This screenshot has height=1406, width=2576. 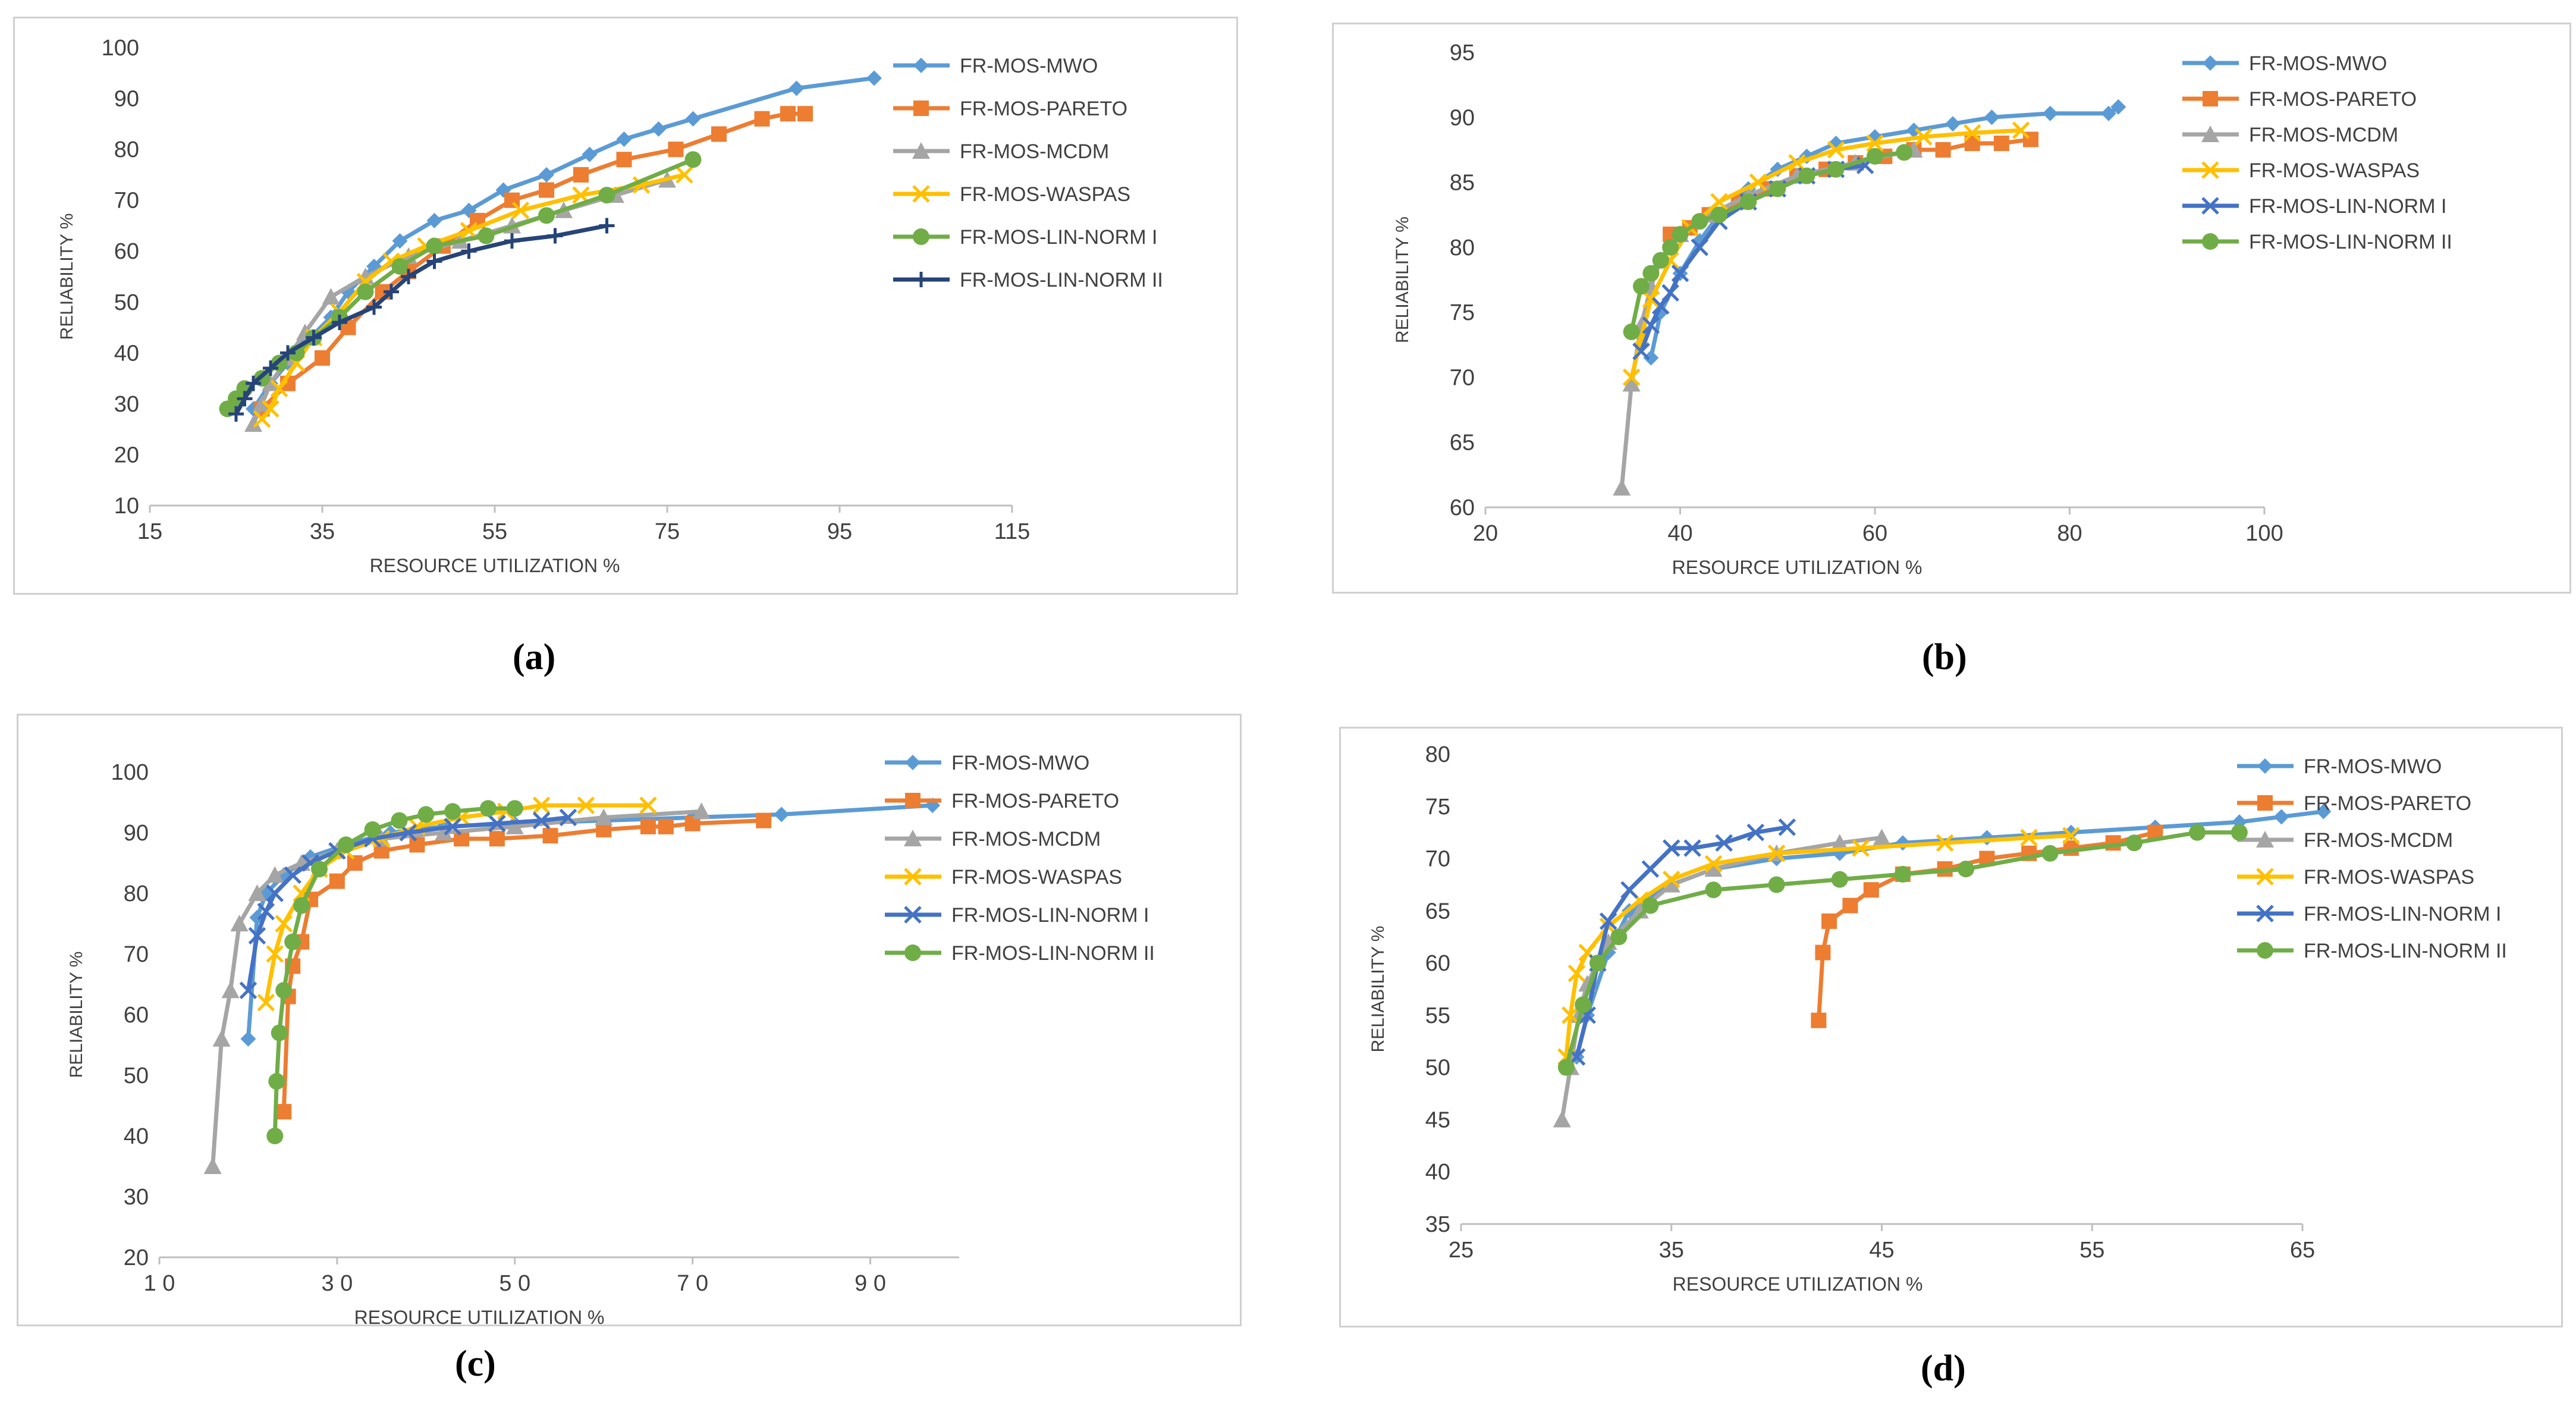 What do you see at coordinates (2264, 533) in the screenshot?
I see `x-tick-label: 100` at bounding box center [2264, 533].